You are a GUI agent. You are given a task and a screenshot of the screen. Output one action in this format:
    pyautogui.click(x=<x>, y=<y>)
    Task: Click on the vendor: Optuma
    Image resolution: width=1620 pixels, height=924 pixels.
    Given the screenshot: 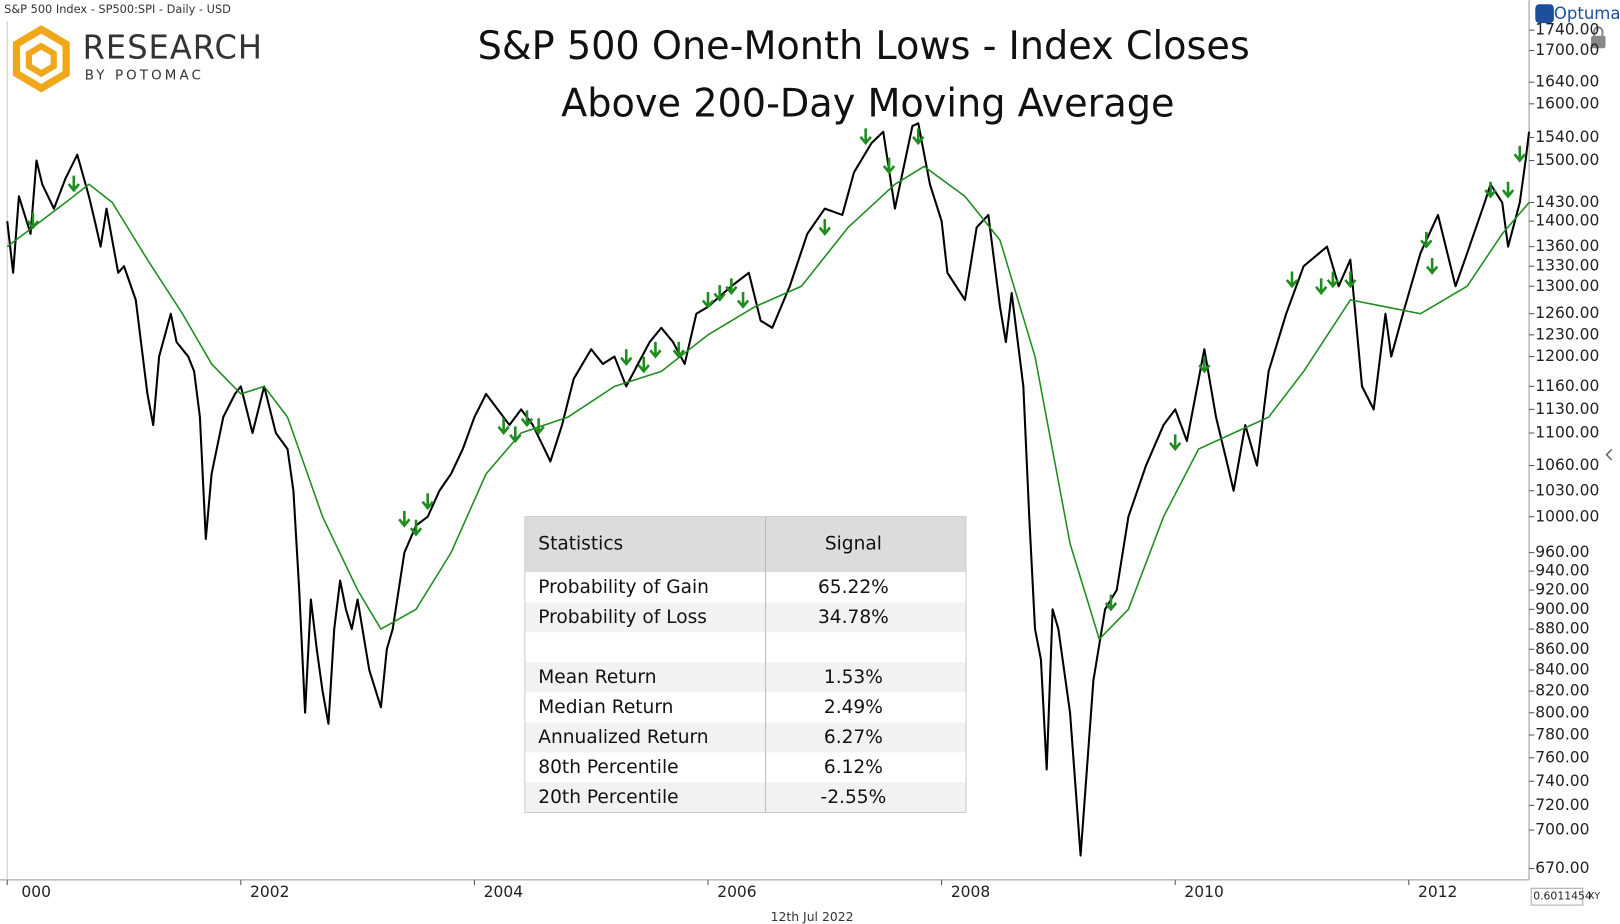 What is the action you would take?
    pyautogui.click(x=1587, y=13)
    